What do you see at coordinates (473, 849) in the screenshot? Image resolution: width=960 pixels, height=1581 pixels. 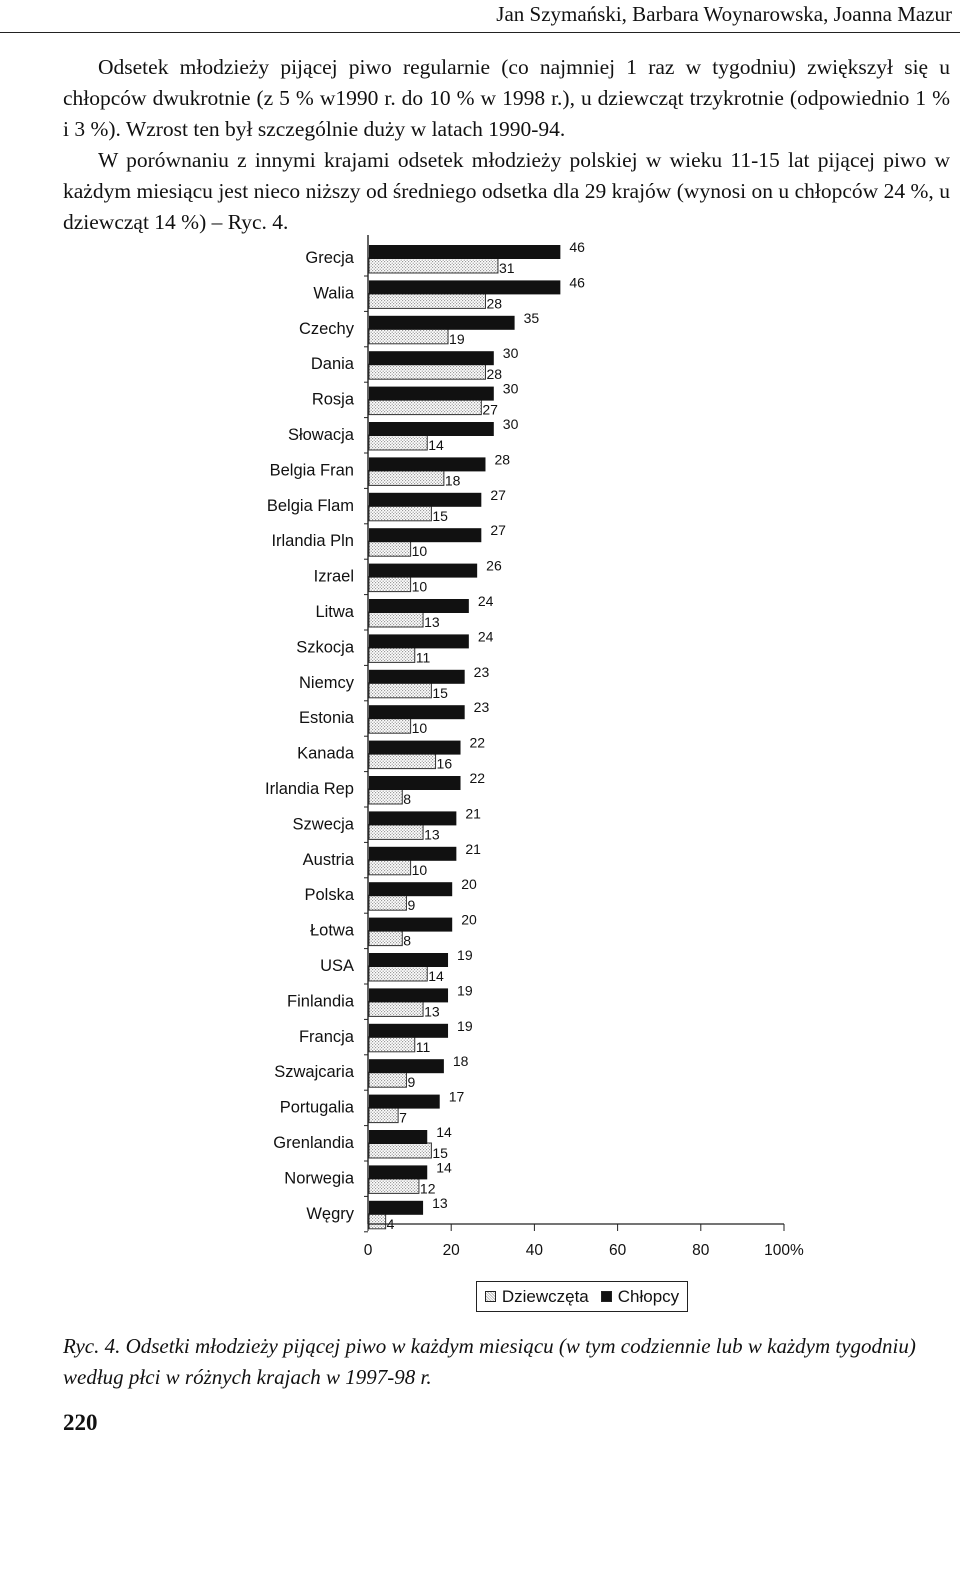 I see `value-label-boys-austria: 21` at bounding box center [473, 849].